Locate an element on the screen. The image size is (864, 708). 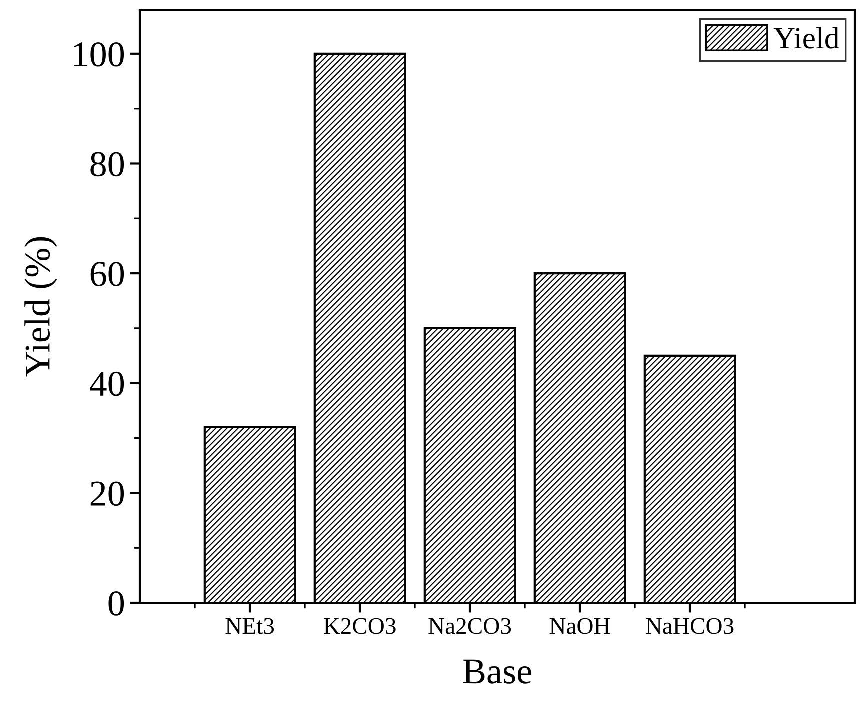
y-tick-label: 20 is located at coordinates (107, 494).